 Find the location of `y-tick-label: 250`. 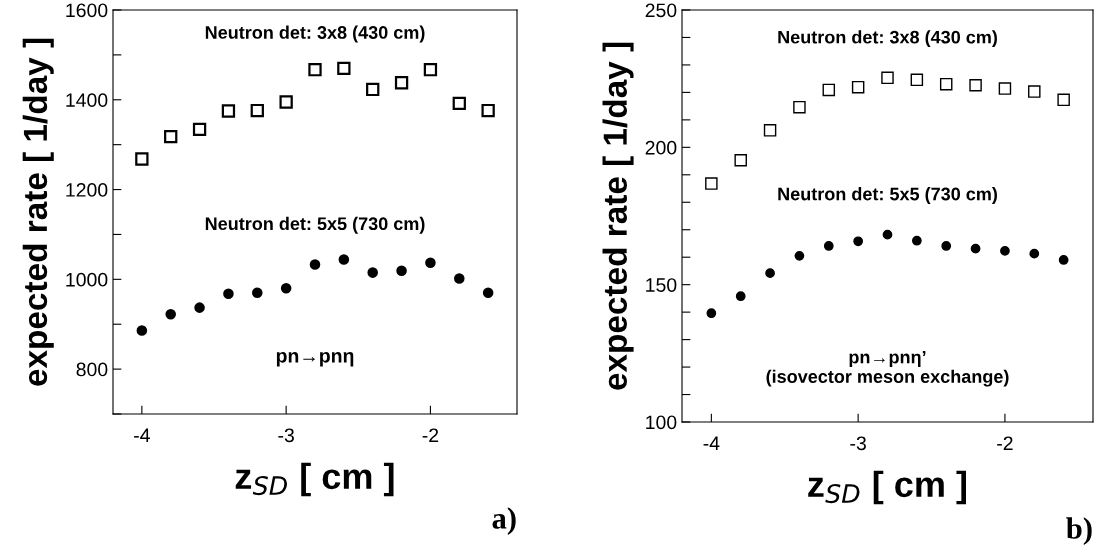

y-tick-label: 250 is located at coordinates (661, 10).